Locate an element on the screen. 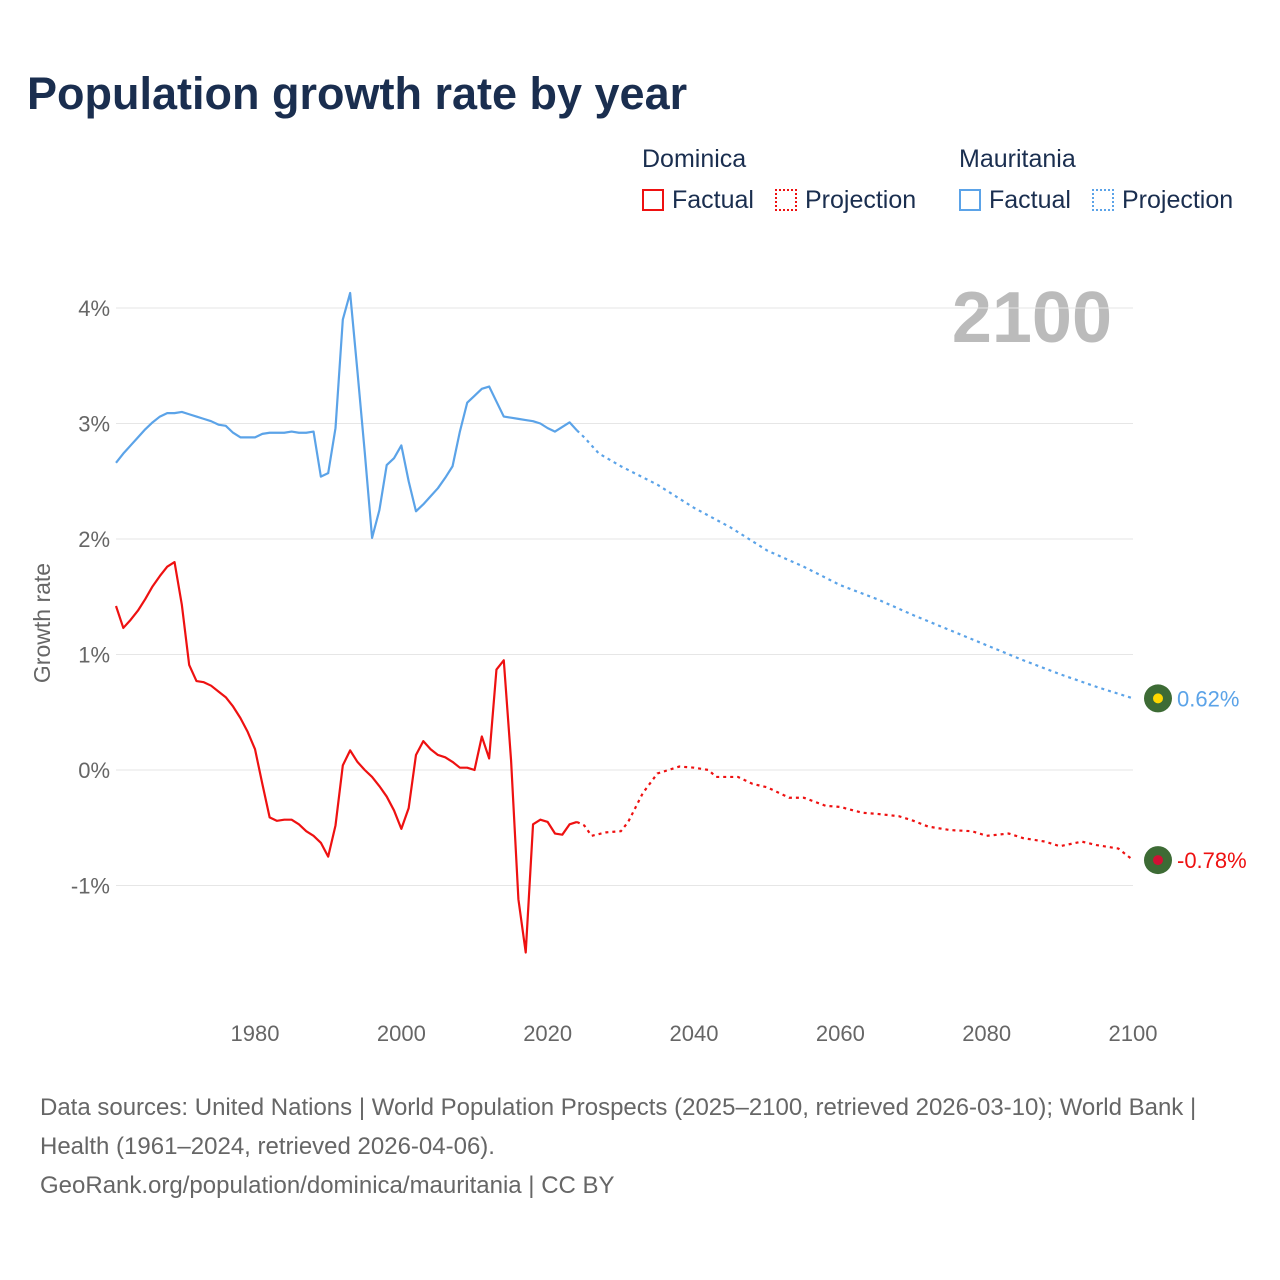 The height and width of the screenshot is (1280, 1280). legend-dominica-projection: Projection is located at coordinates (845, 200).